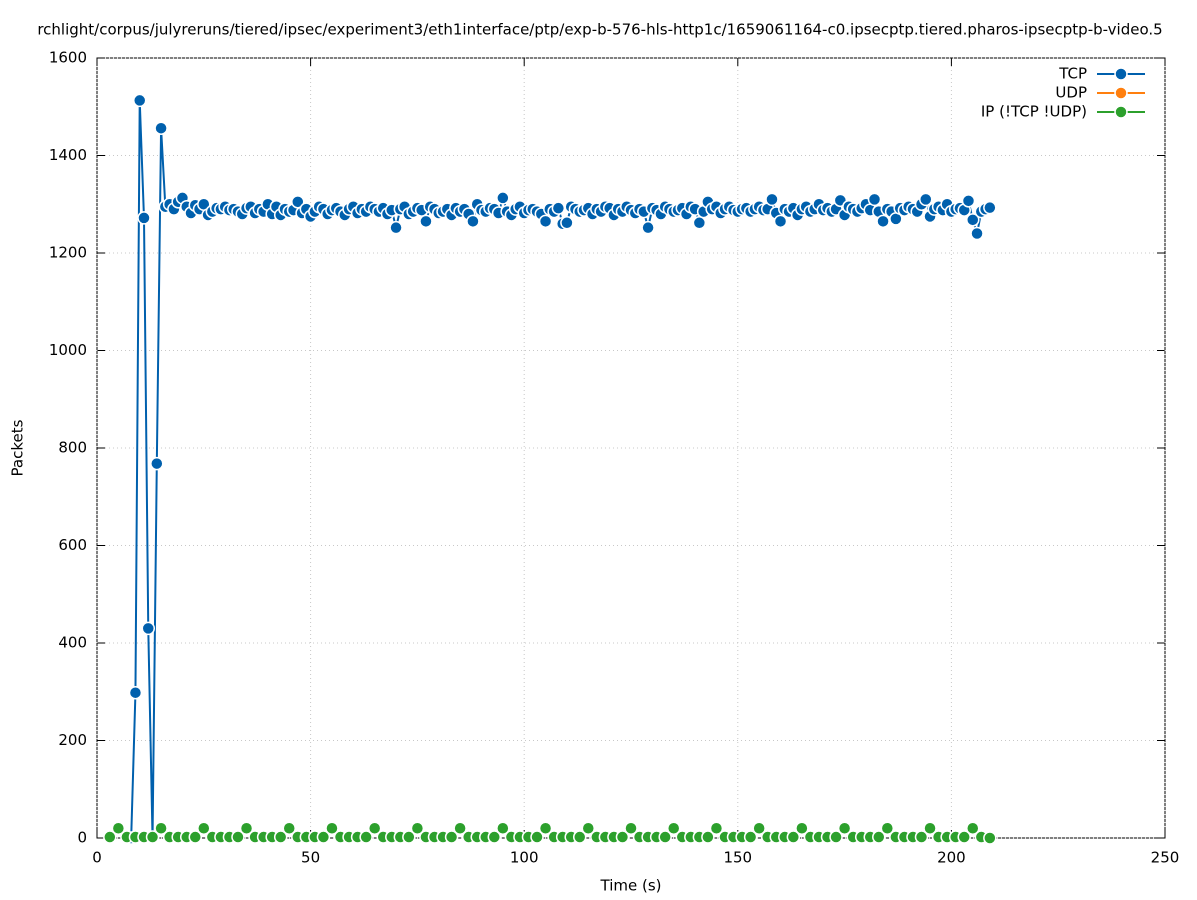 Image resolution: width=1197 pixels, height=900 pixels. What do you see at coordinates (524, 858) in the screenshot?
I see `x-tick-label: 100` at bounding box center [524, 858].